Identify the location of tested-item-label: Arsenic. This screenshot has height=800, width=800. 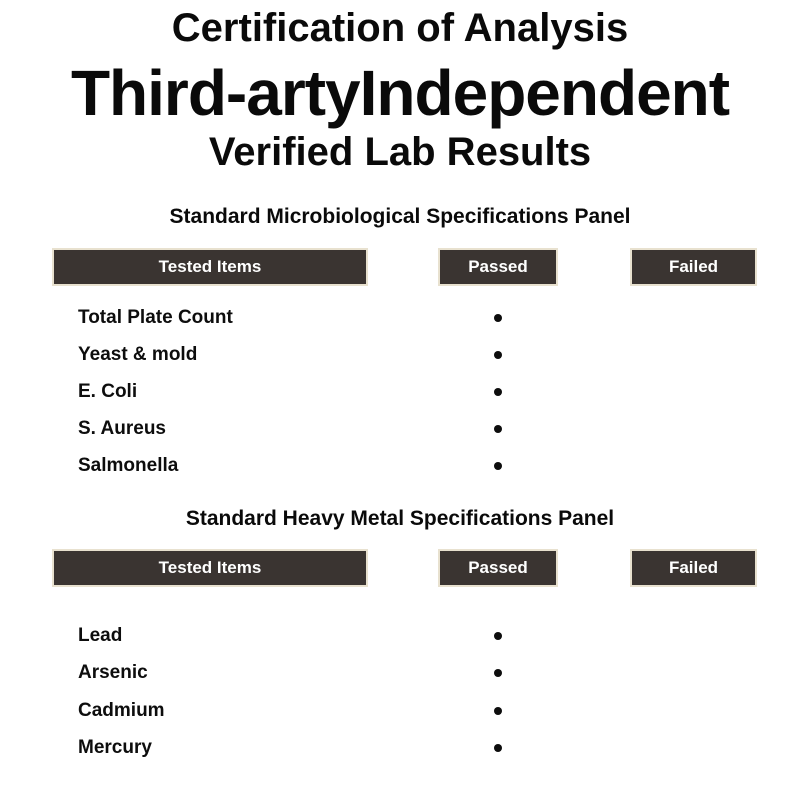
(113, 672).